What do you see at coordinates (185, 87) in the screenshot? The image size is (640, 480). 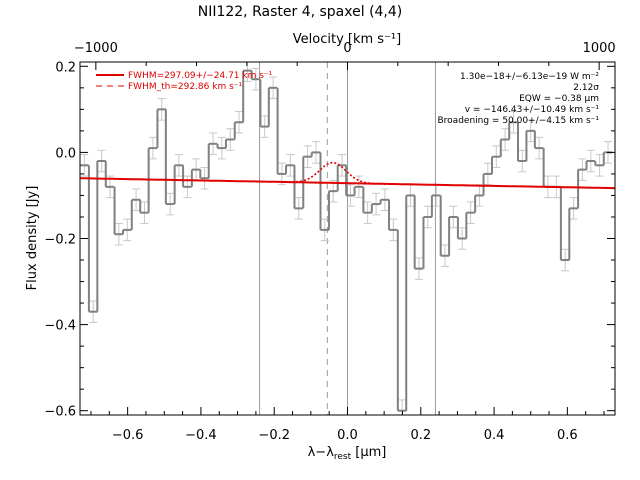 I see `legend-theoretical-label: FWHM_th=292.86 km s⁻¹` at bounding box center [185, 87].